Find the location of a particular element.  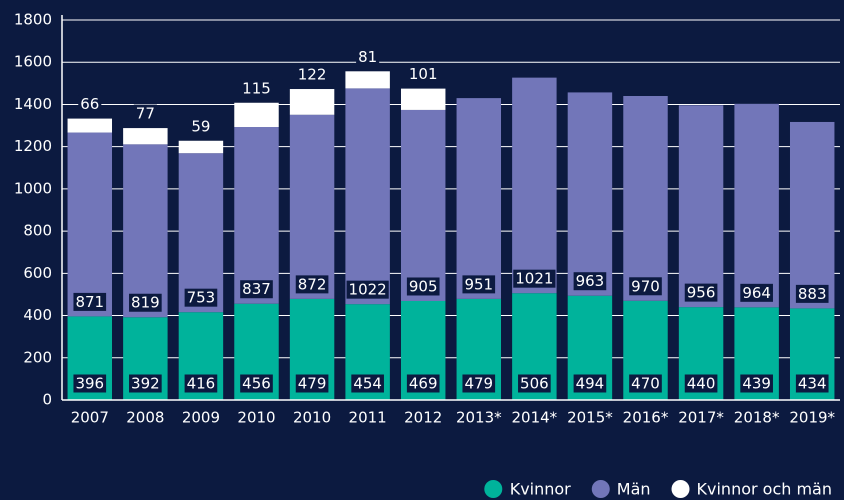

data-label: 837 is located at coordinates (256, 289).